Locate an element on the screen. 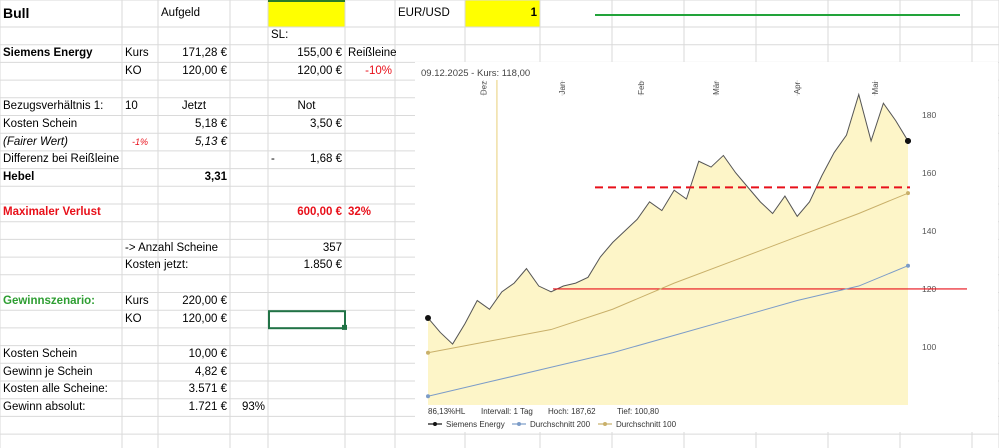 This screenshot has height=448, width=999. cell: Bezugsverhältnis 1: is located at coordinates (53, 106).